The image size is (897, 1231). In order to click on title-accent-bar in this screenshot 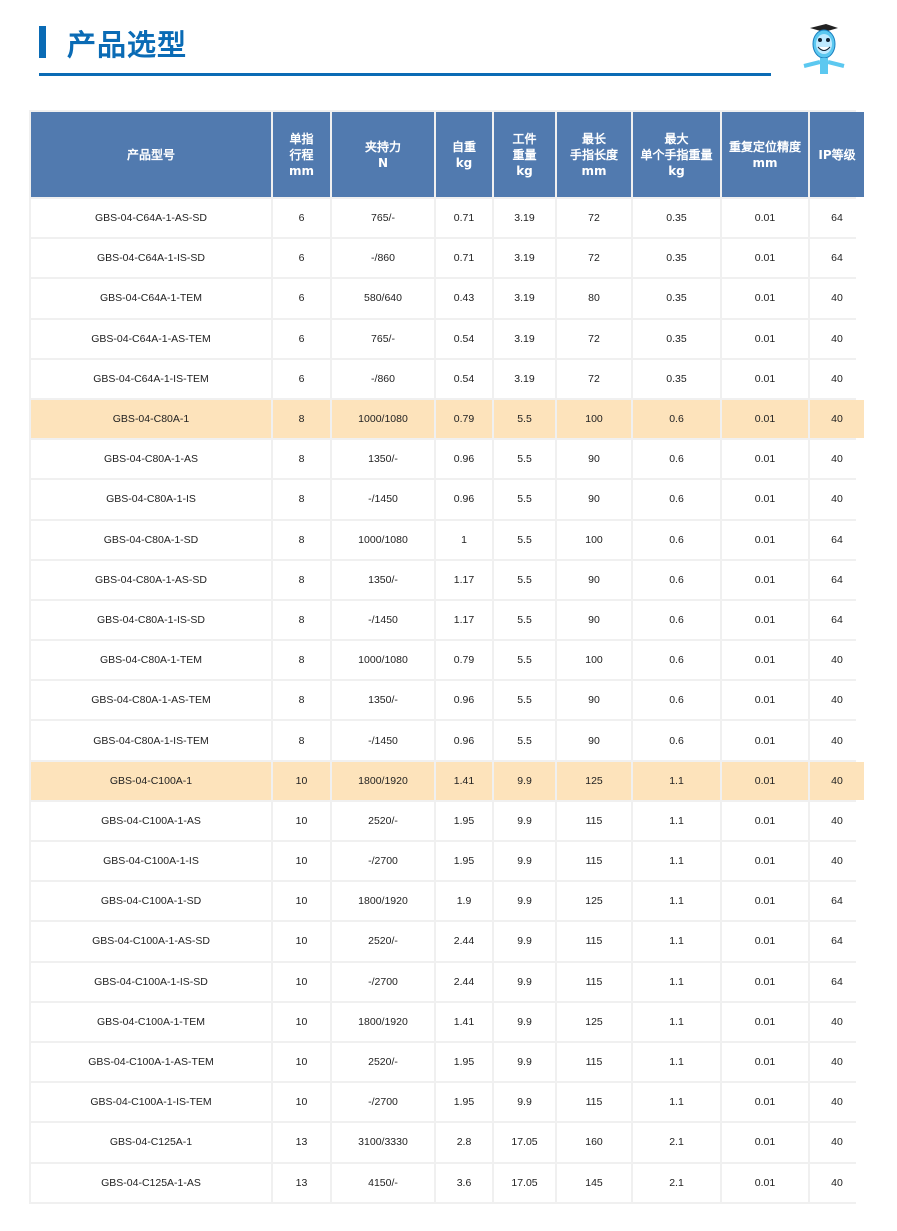, I will do `click(42, 42)`.